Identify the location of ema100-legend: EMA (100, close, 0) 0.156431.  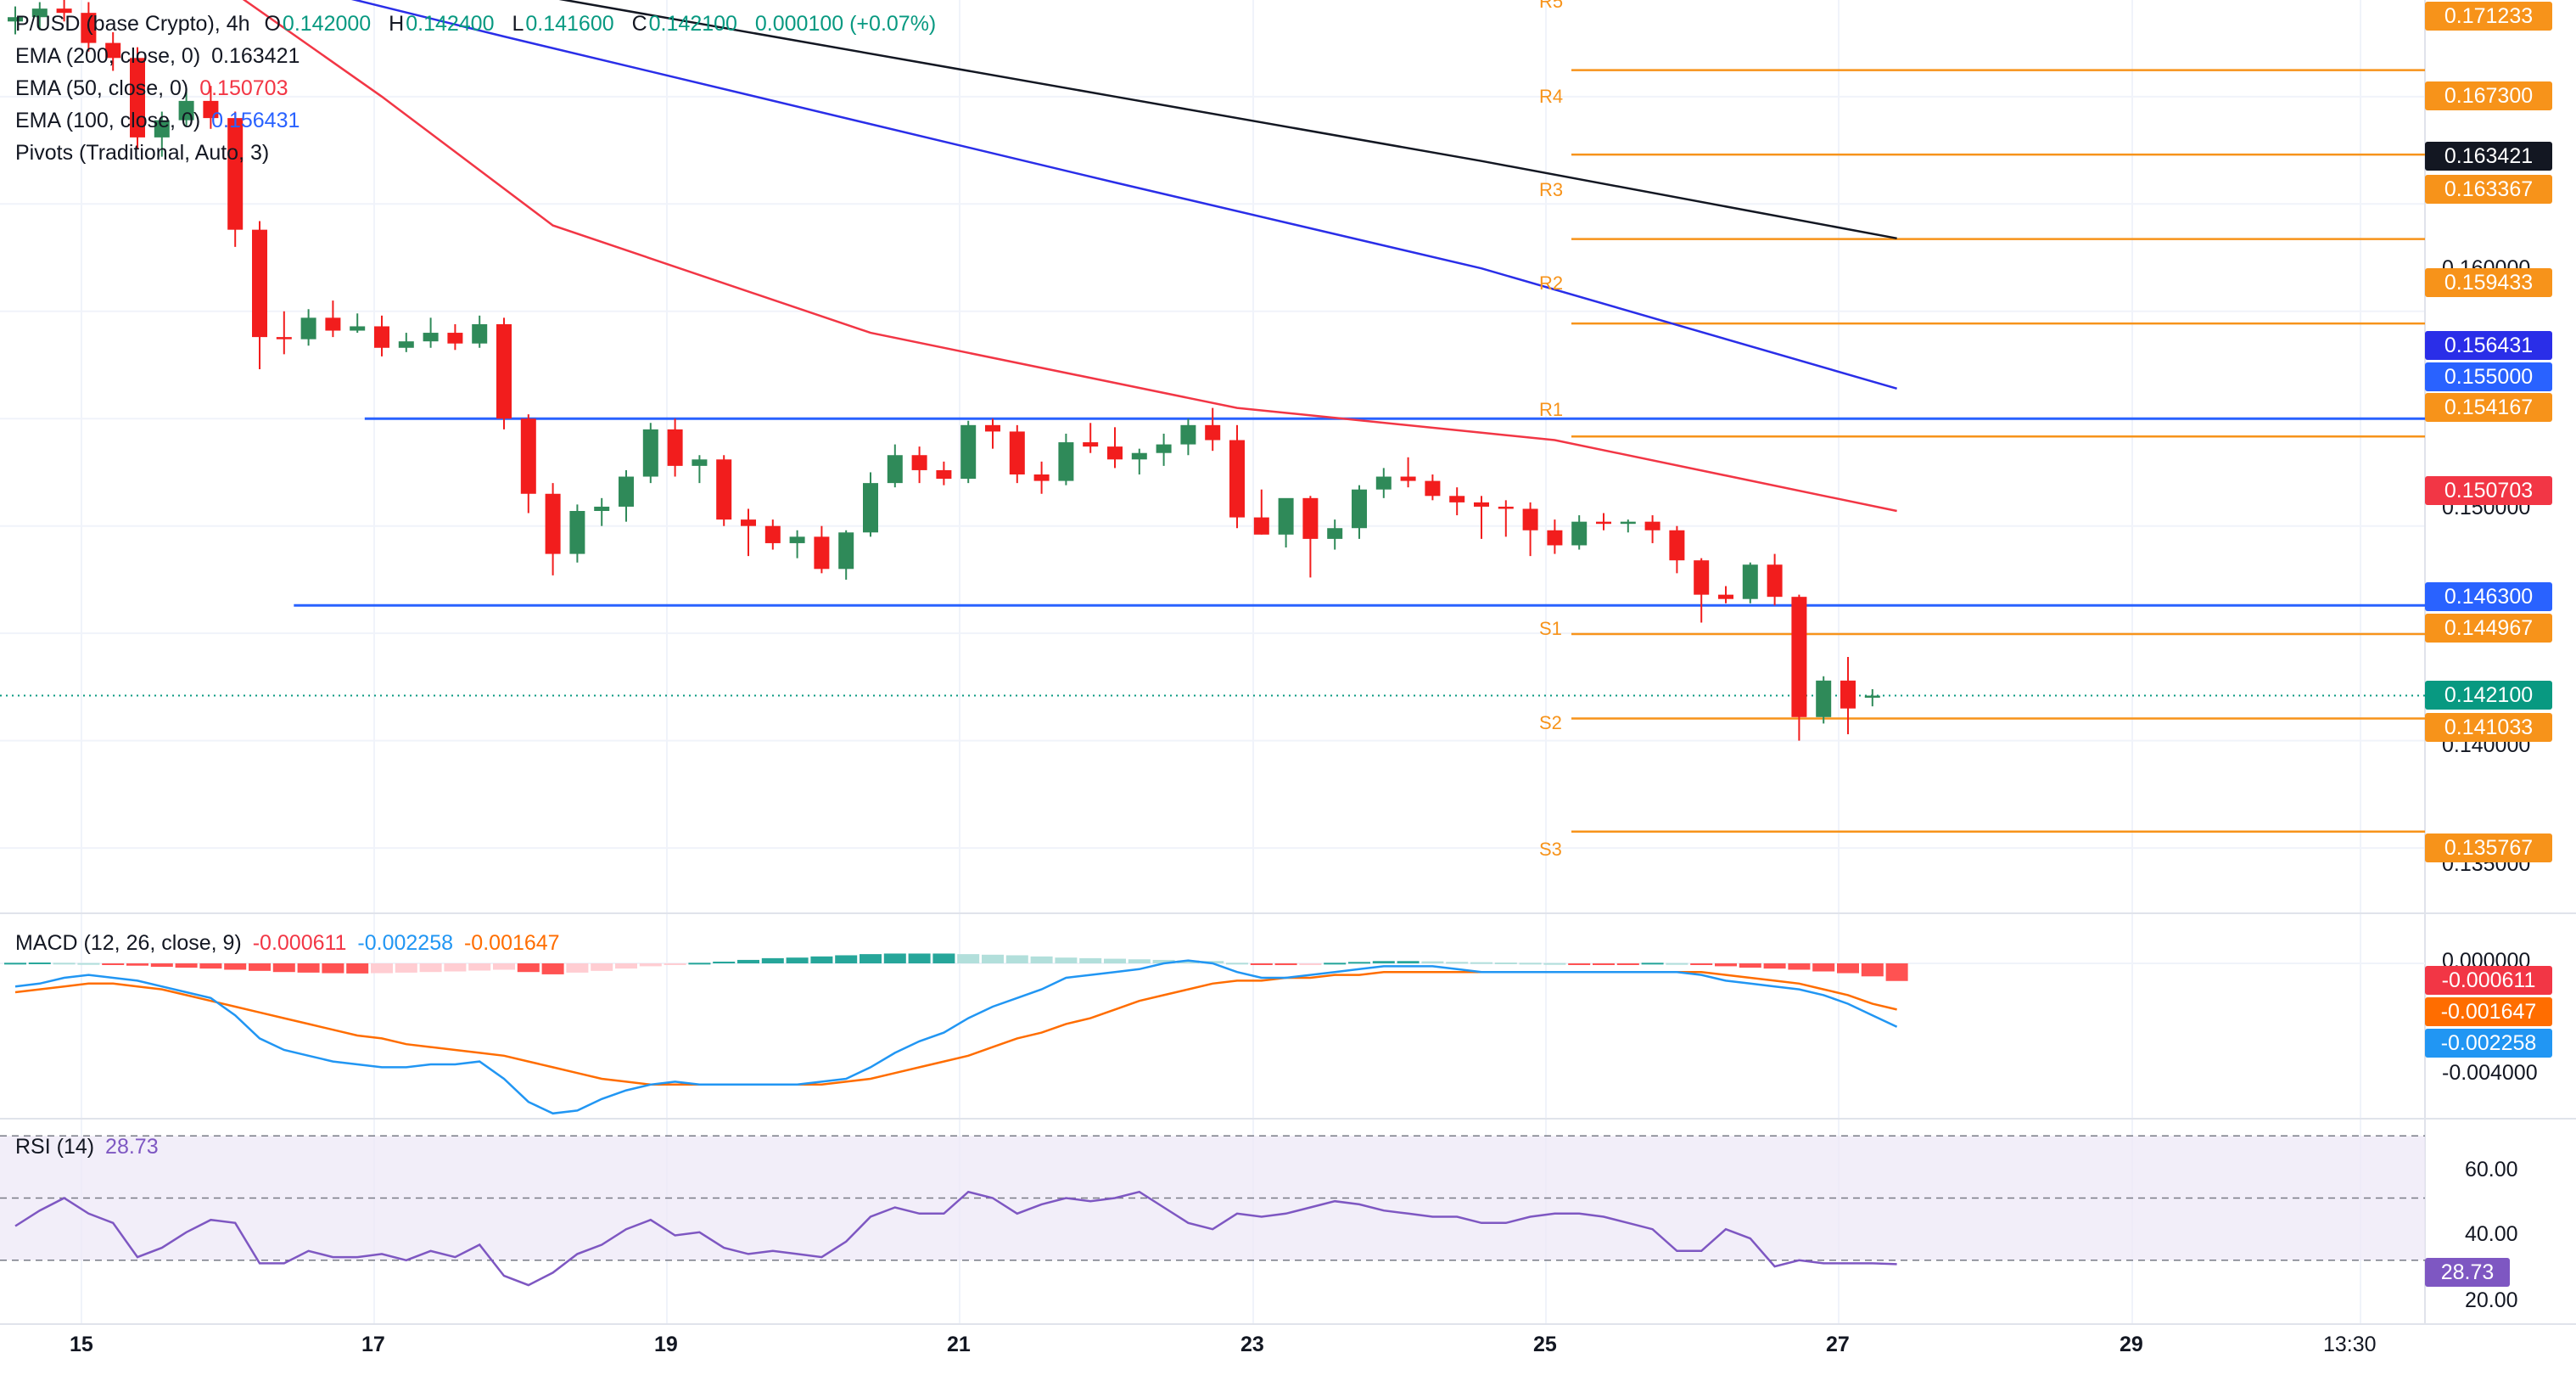
(160, 121).